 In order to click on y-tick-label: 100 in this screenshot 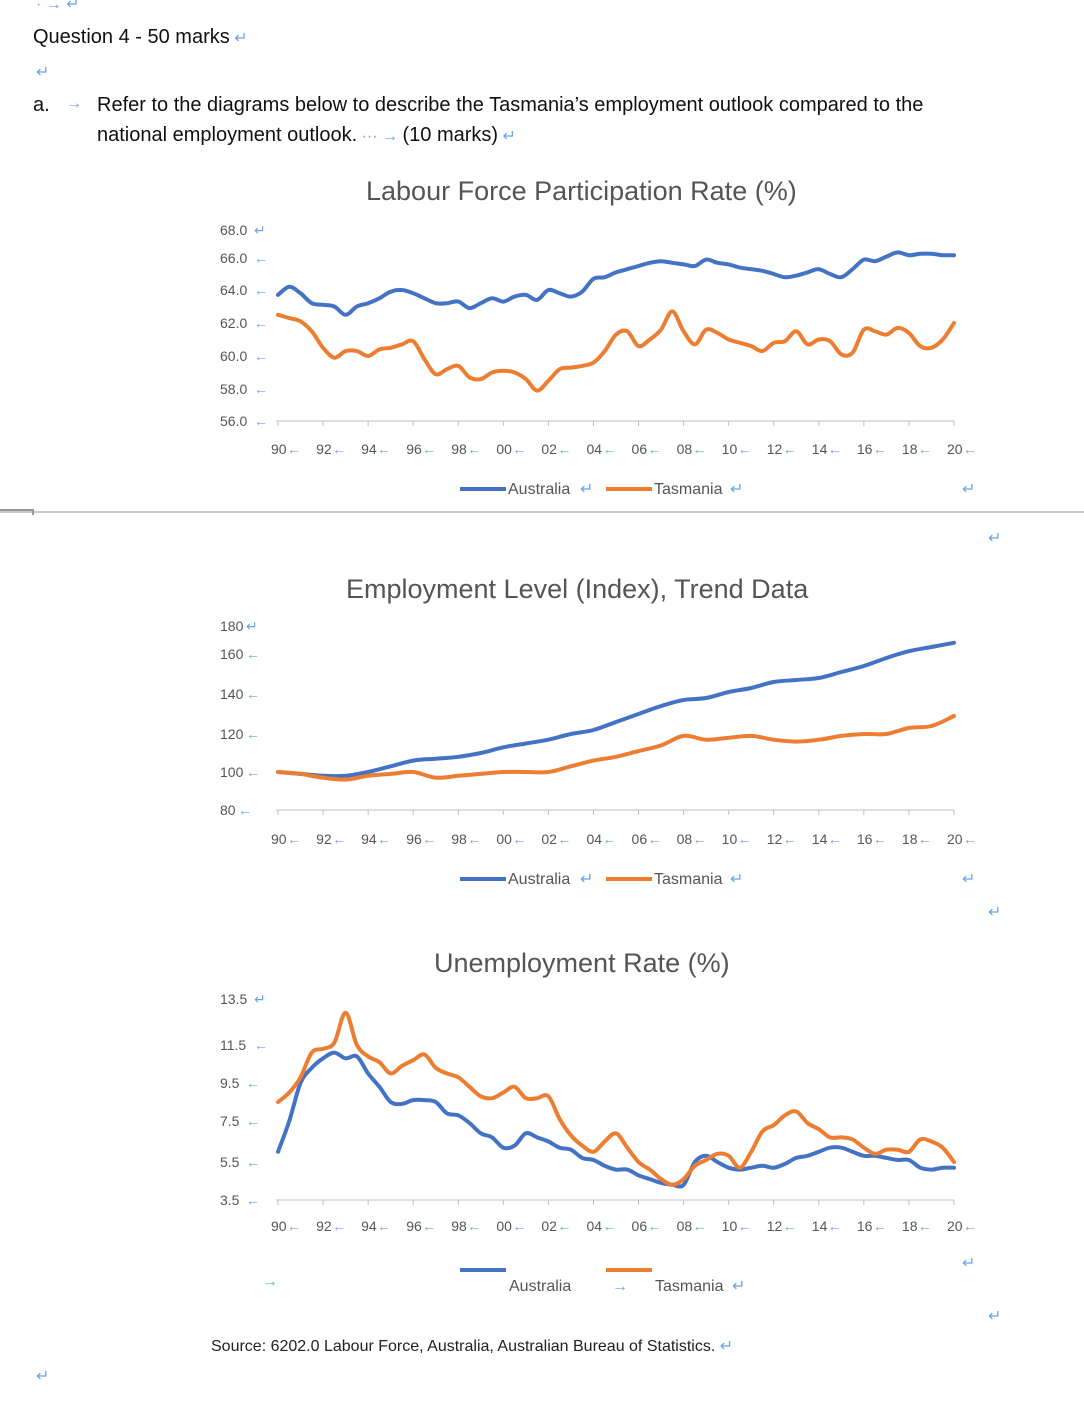, I will do `click(232, 772)`.